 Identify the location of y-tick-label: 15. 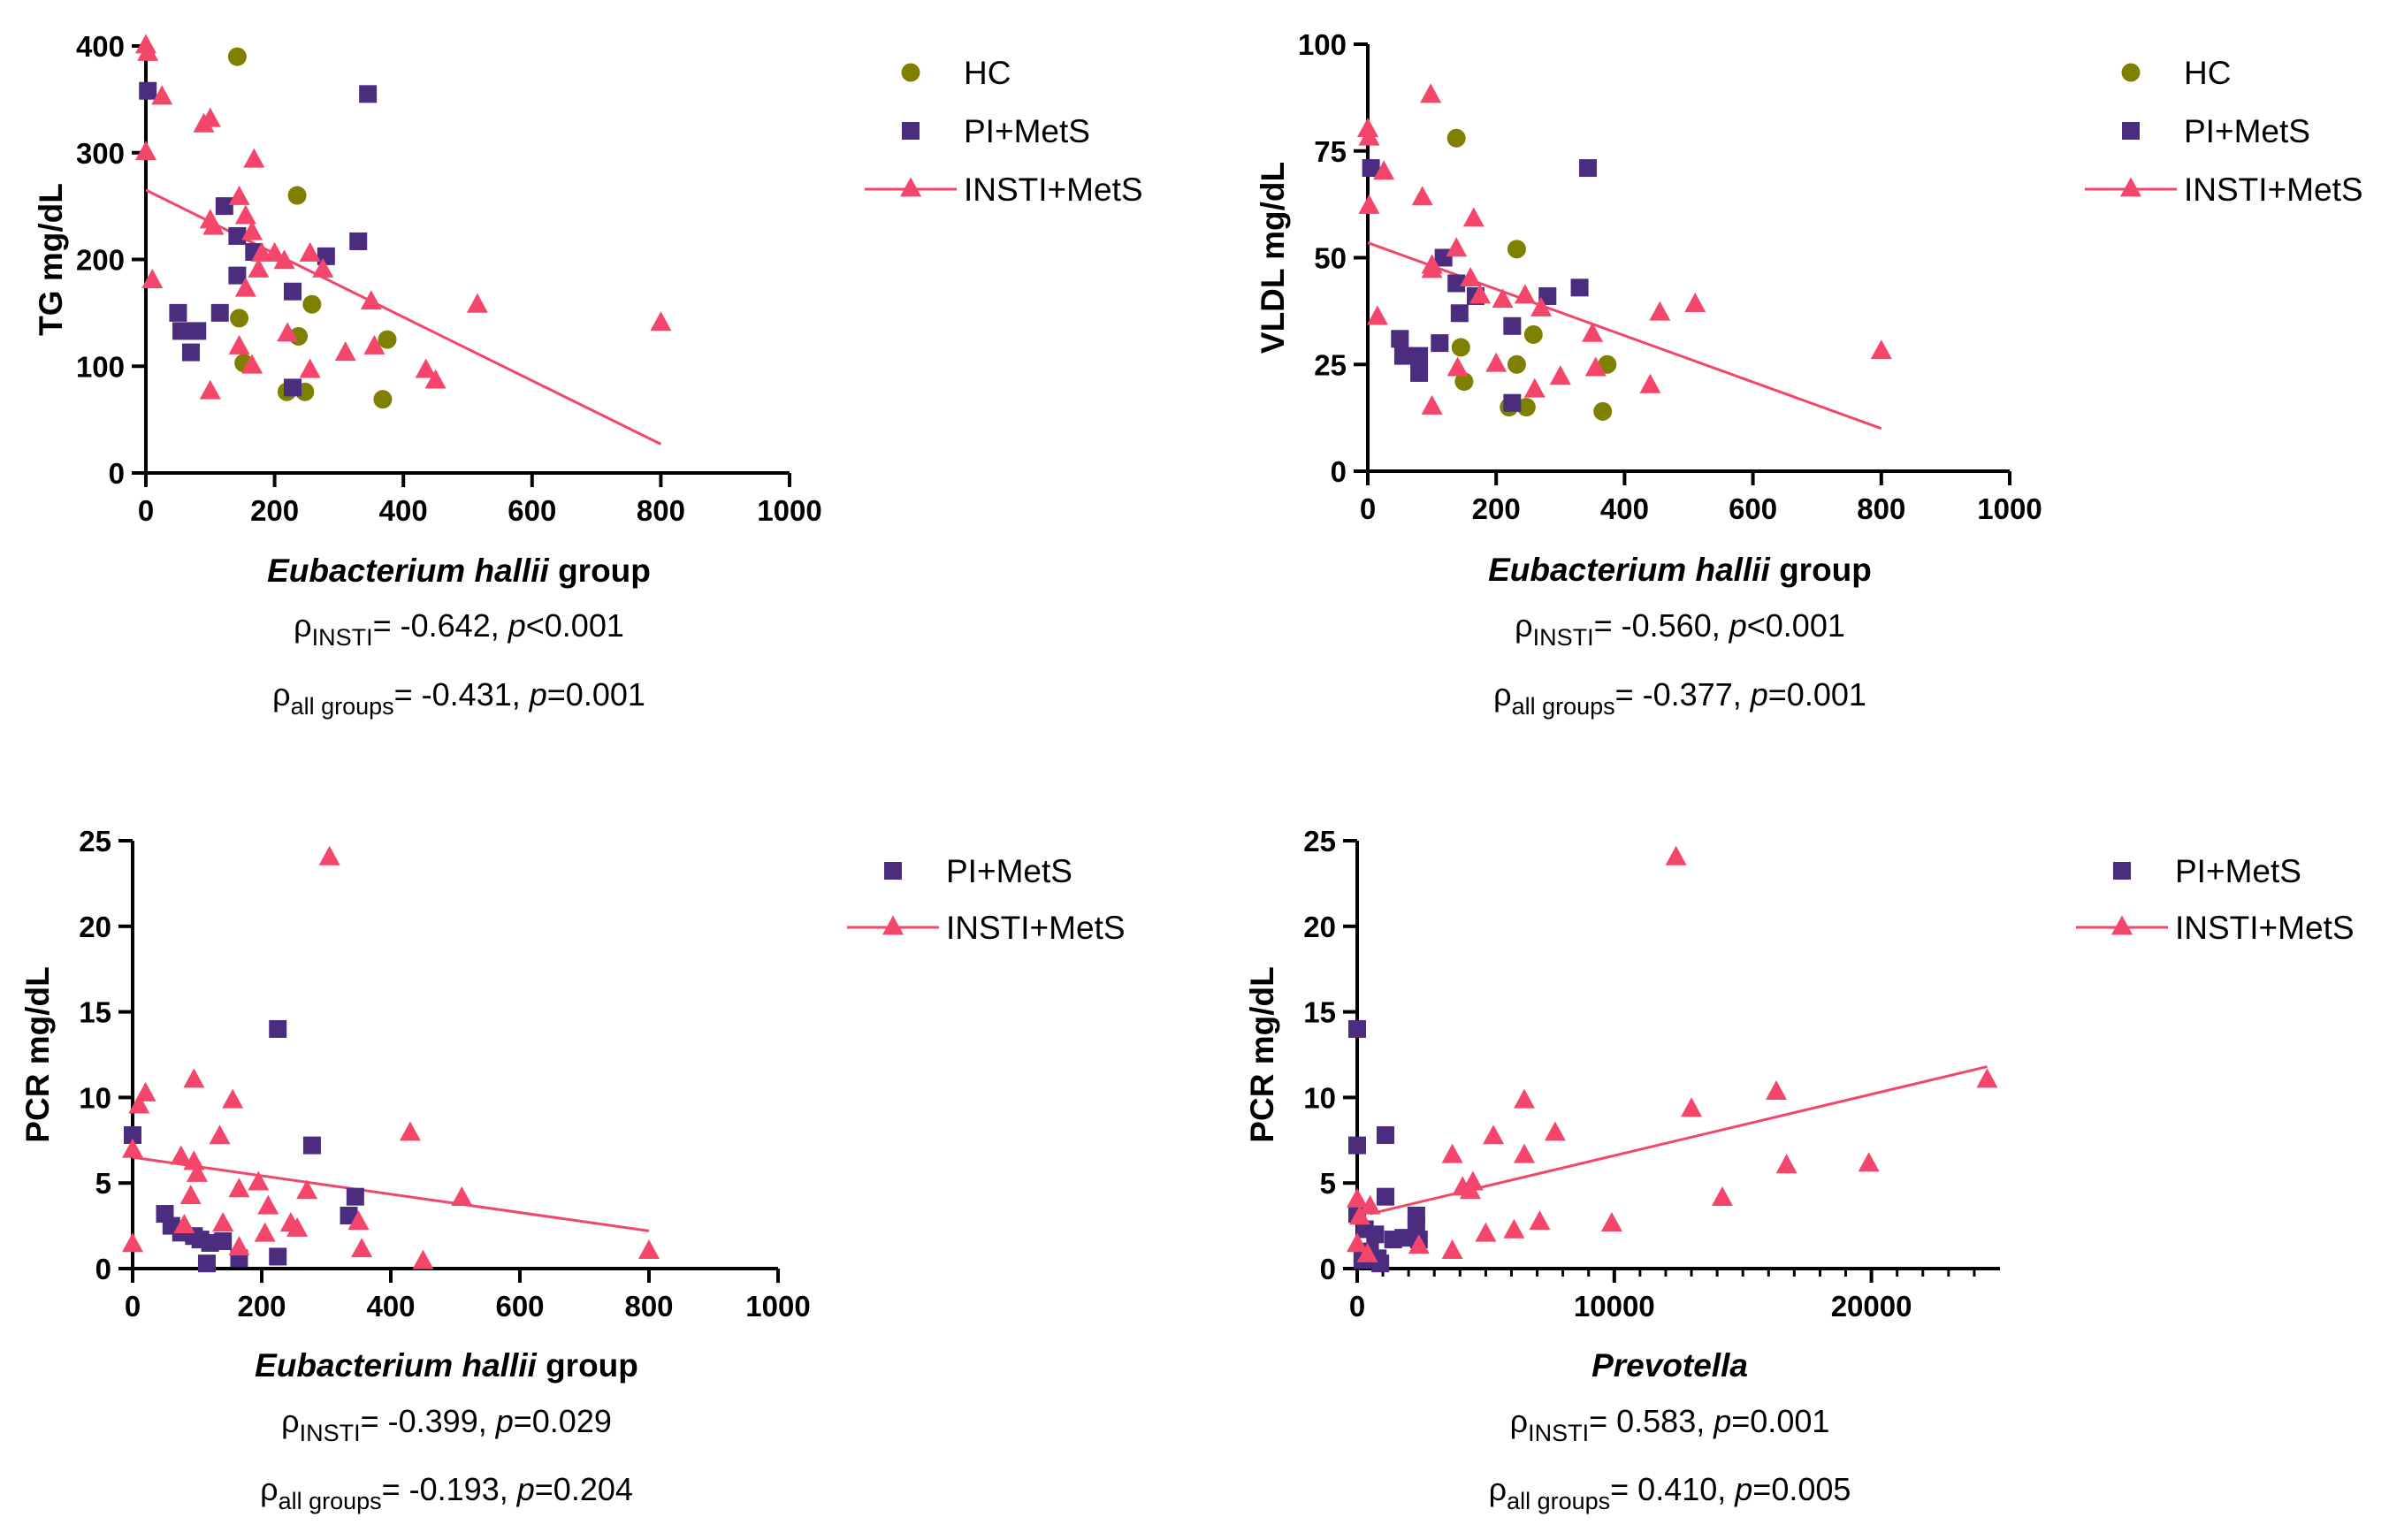
(95, 1013).